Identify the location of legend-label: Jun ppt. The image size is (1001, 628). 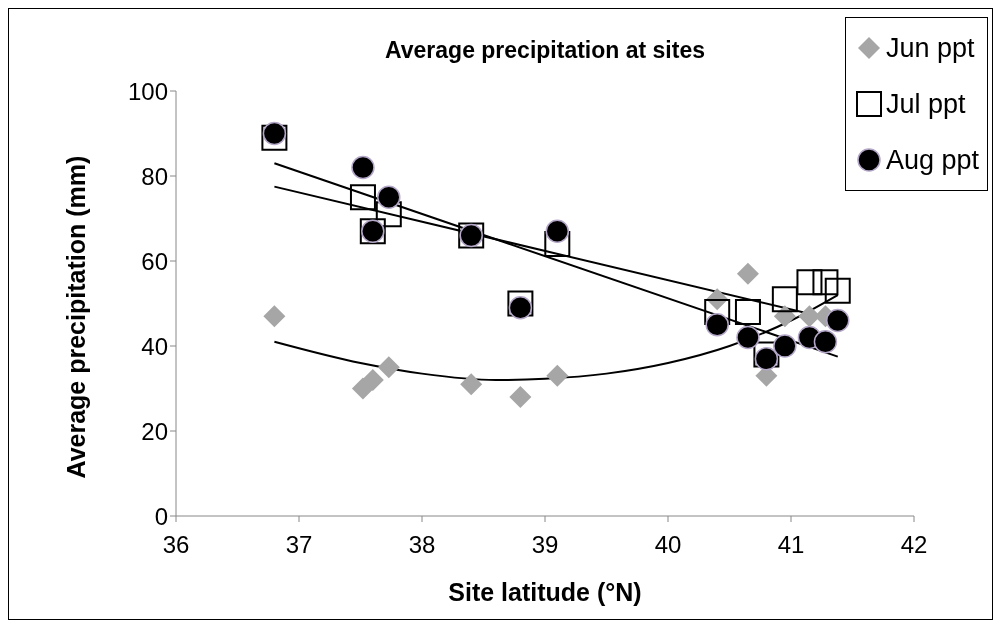
(930, 48).